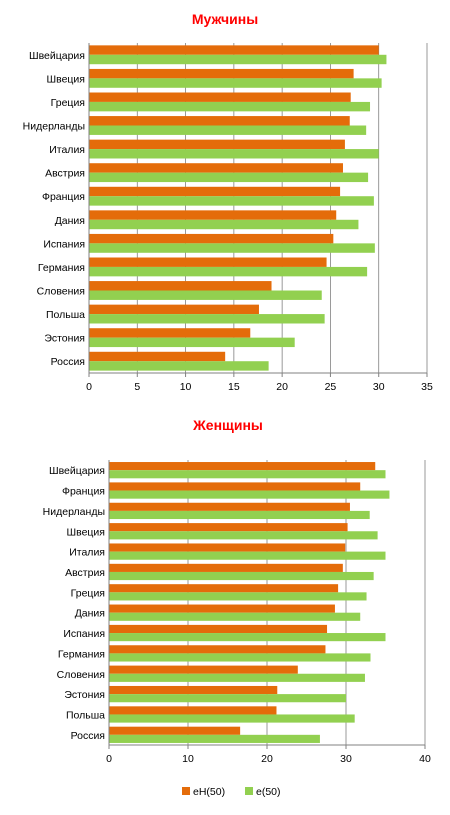  I want to click on category-label-1-11: Эстония, so click(84, 695).